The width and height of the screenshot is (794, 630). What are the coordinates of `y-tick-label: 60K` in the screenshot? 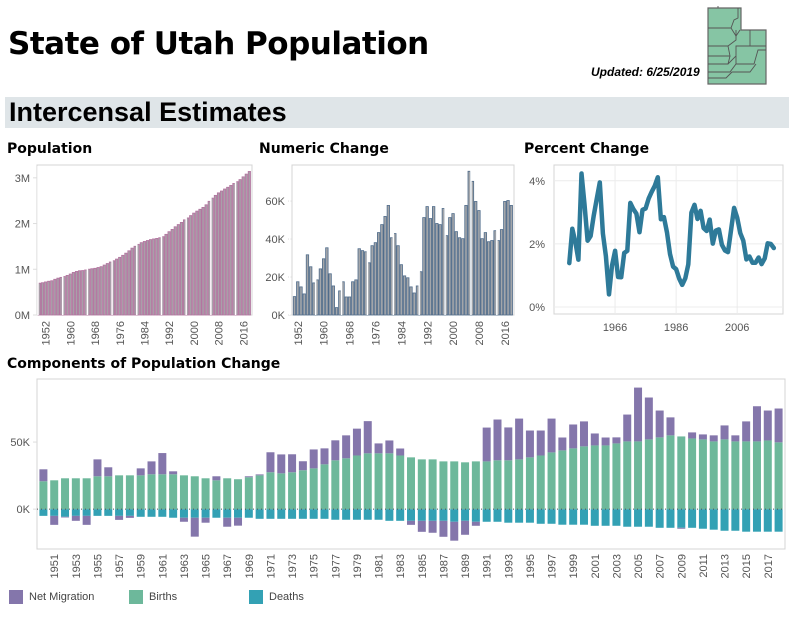 It's located at (275, 202).